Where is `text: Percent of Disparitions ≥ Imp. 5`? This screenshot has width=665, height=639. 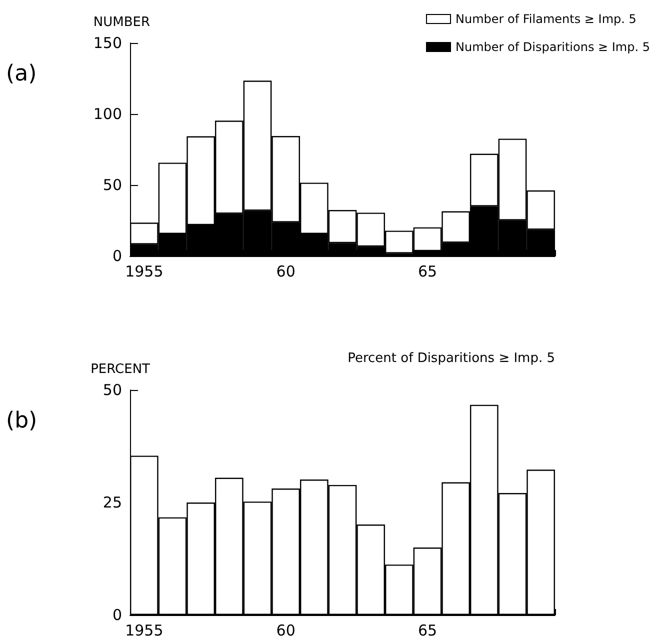
text: Percent of Disparitions ≥ Imp. 5 is located at coordinates (452, 358).